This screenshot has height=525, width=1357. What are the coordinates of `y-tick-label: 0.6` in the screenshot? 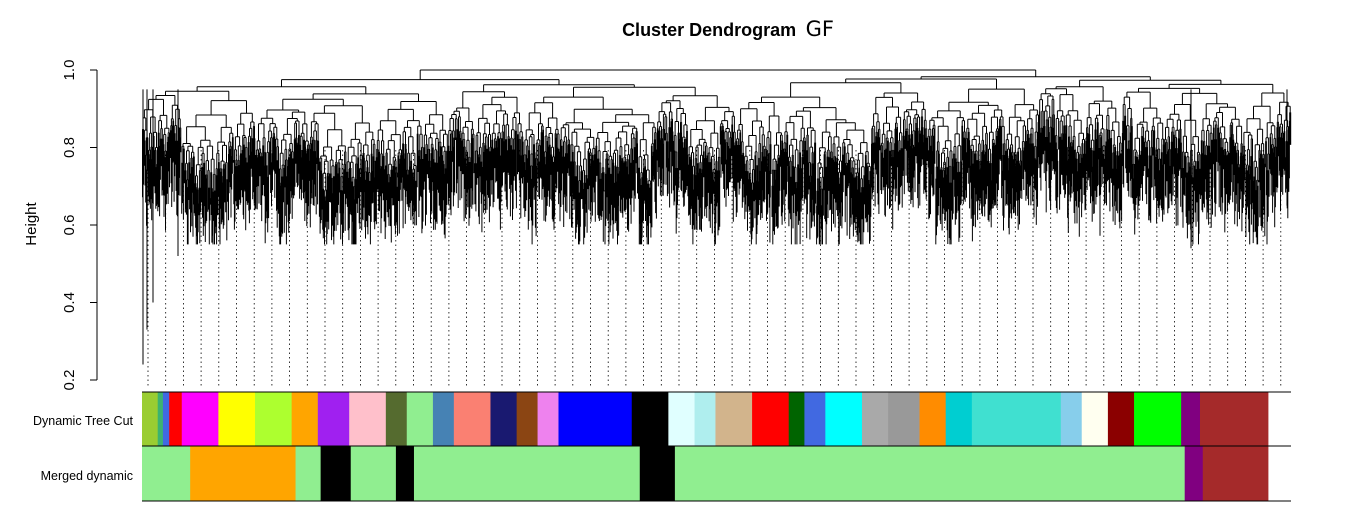 It's located at (69, 225).